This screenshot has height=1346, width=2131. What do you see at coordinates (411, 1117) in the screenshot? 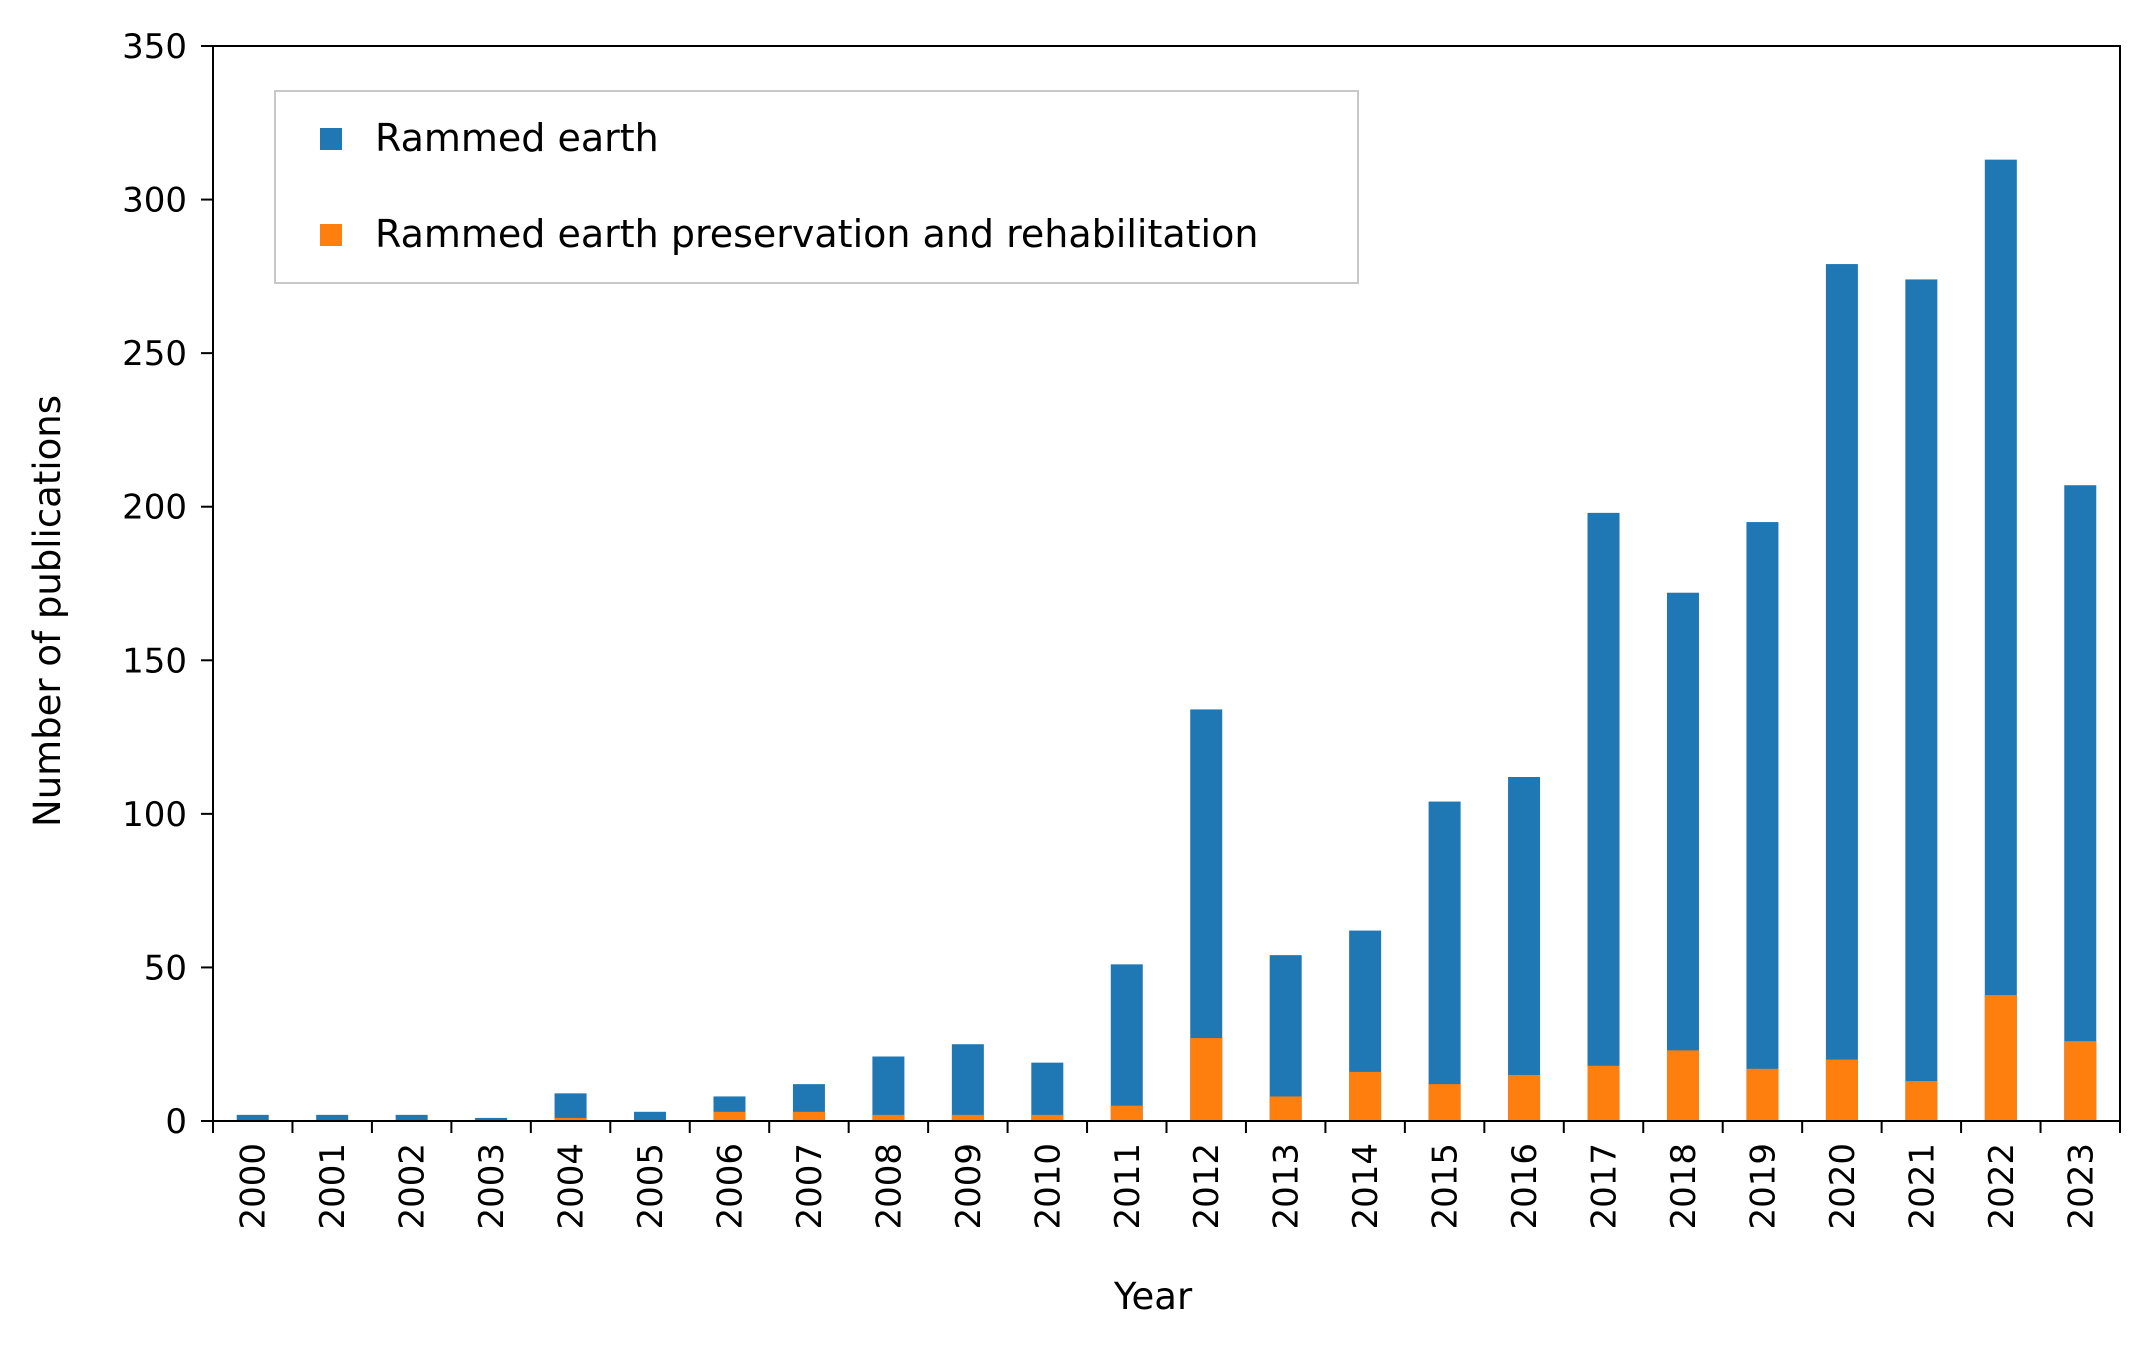
I see `bar-rammed-earth-2002` at bounding box center [411, 1117].